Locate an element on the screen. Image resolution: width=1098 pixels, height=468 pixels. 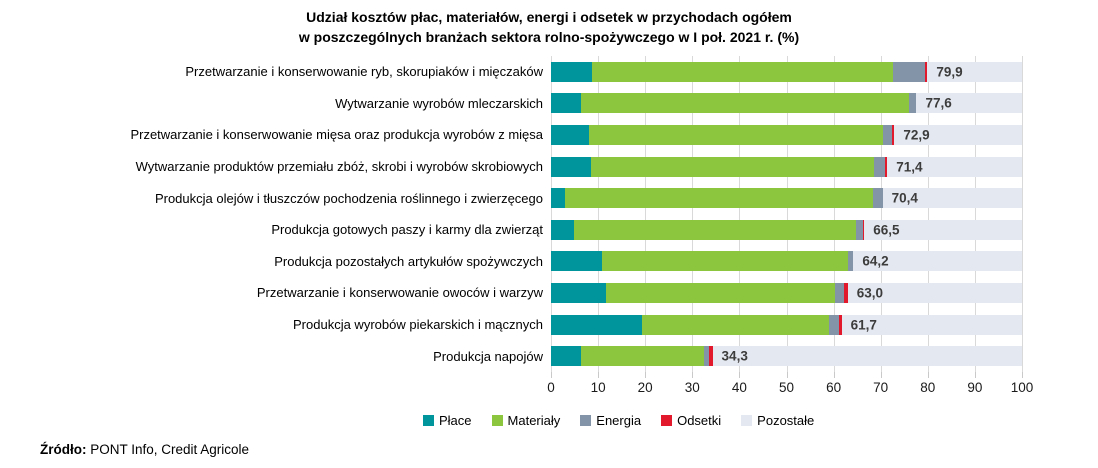
bar-row: 66,5 is located at coordinates (786, 230).